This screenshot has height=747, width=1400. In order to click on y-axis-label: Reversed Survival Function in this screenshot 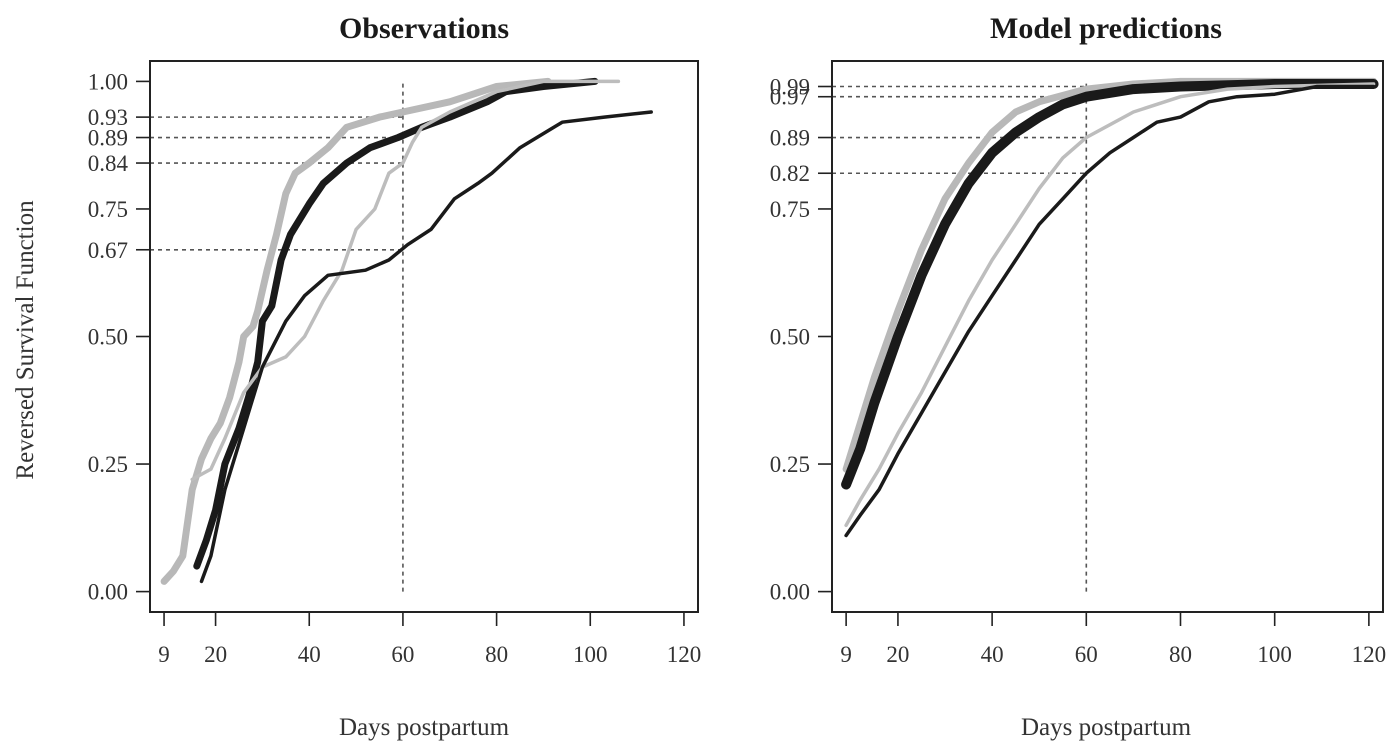, I will do `click(25, 340)`.